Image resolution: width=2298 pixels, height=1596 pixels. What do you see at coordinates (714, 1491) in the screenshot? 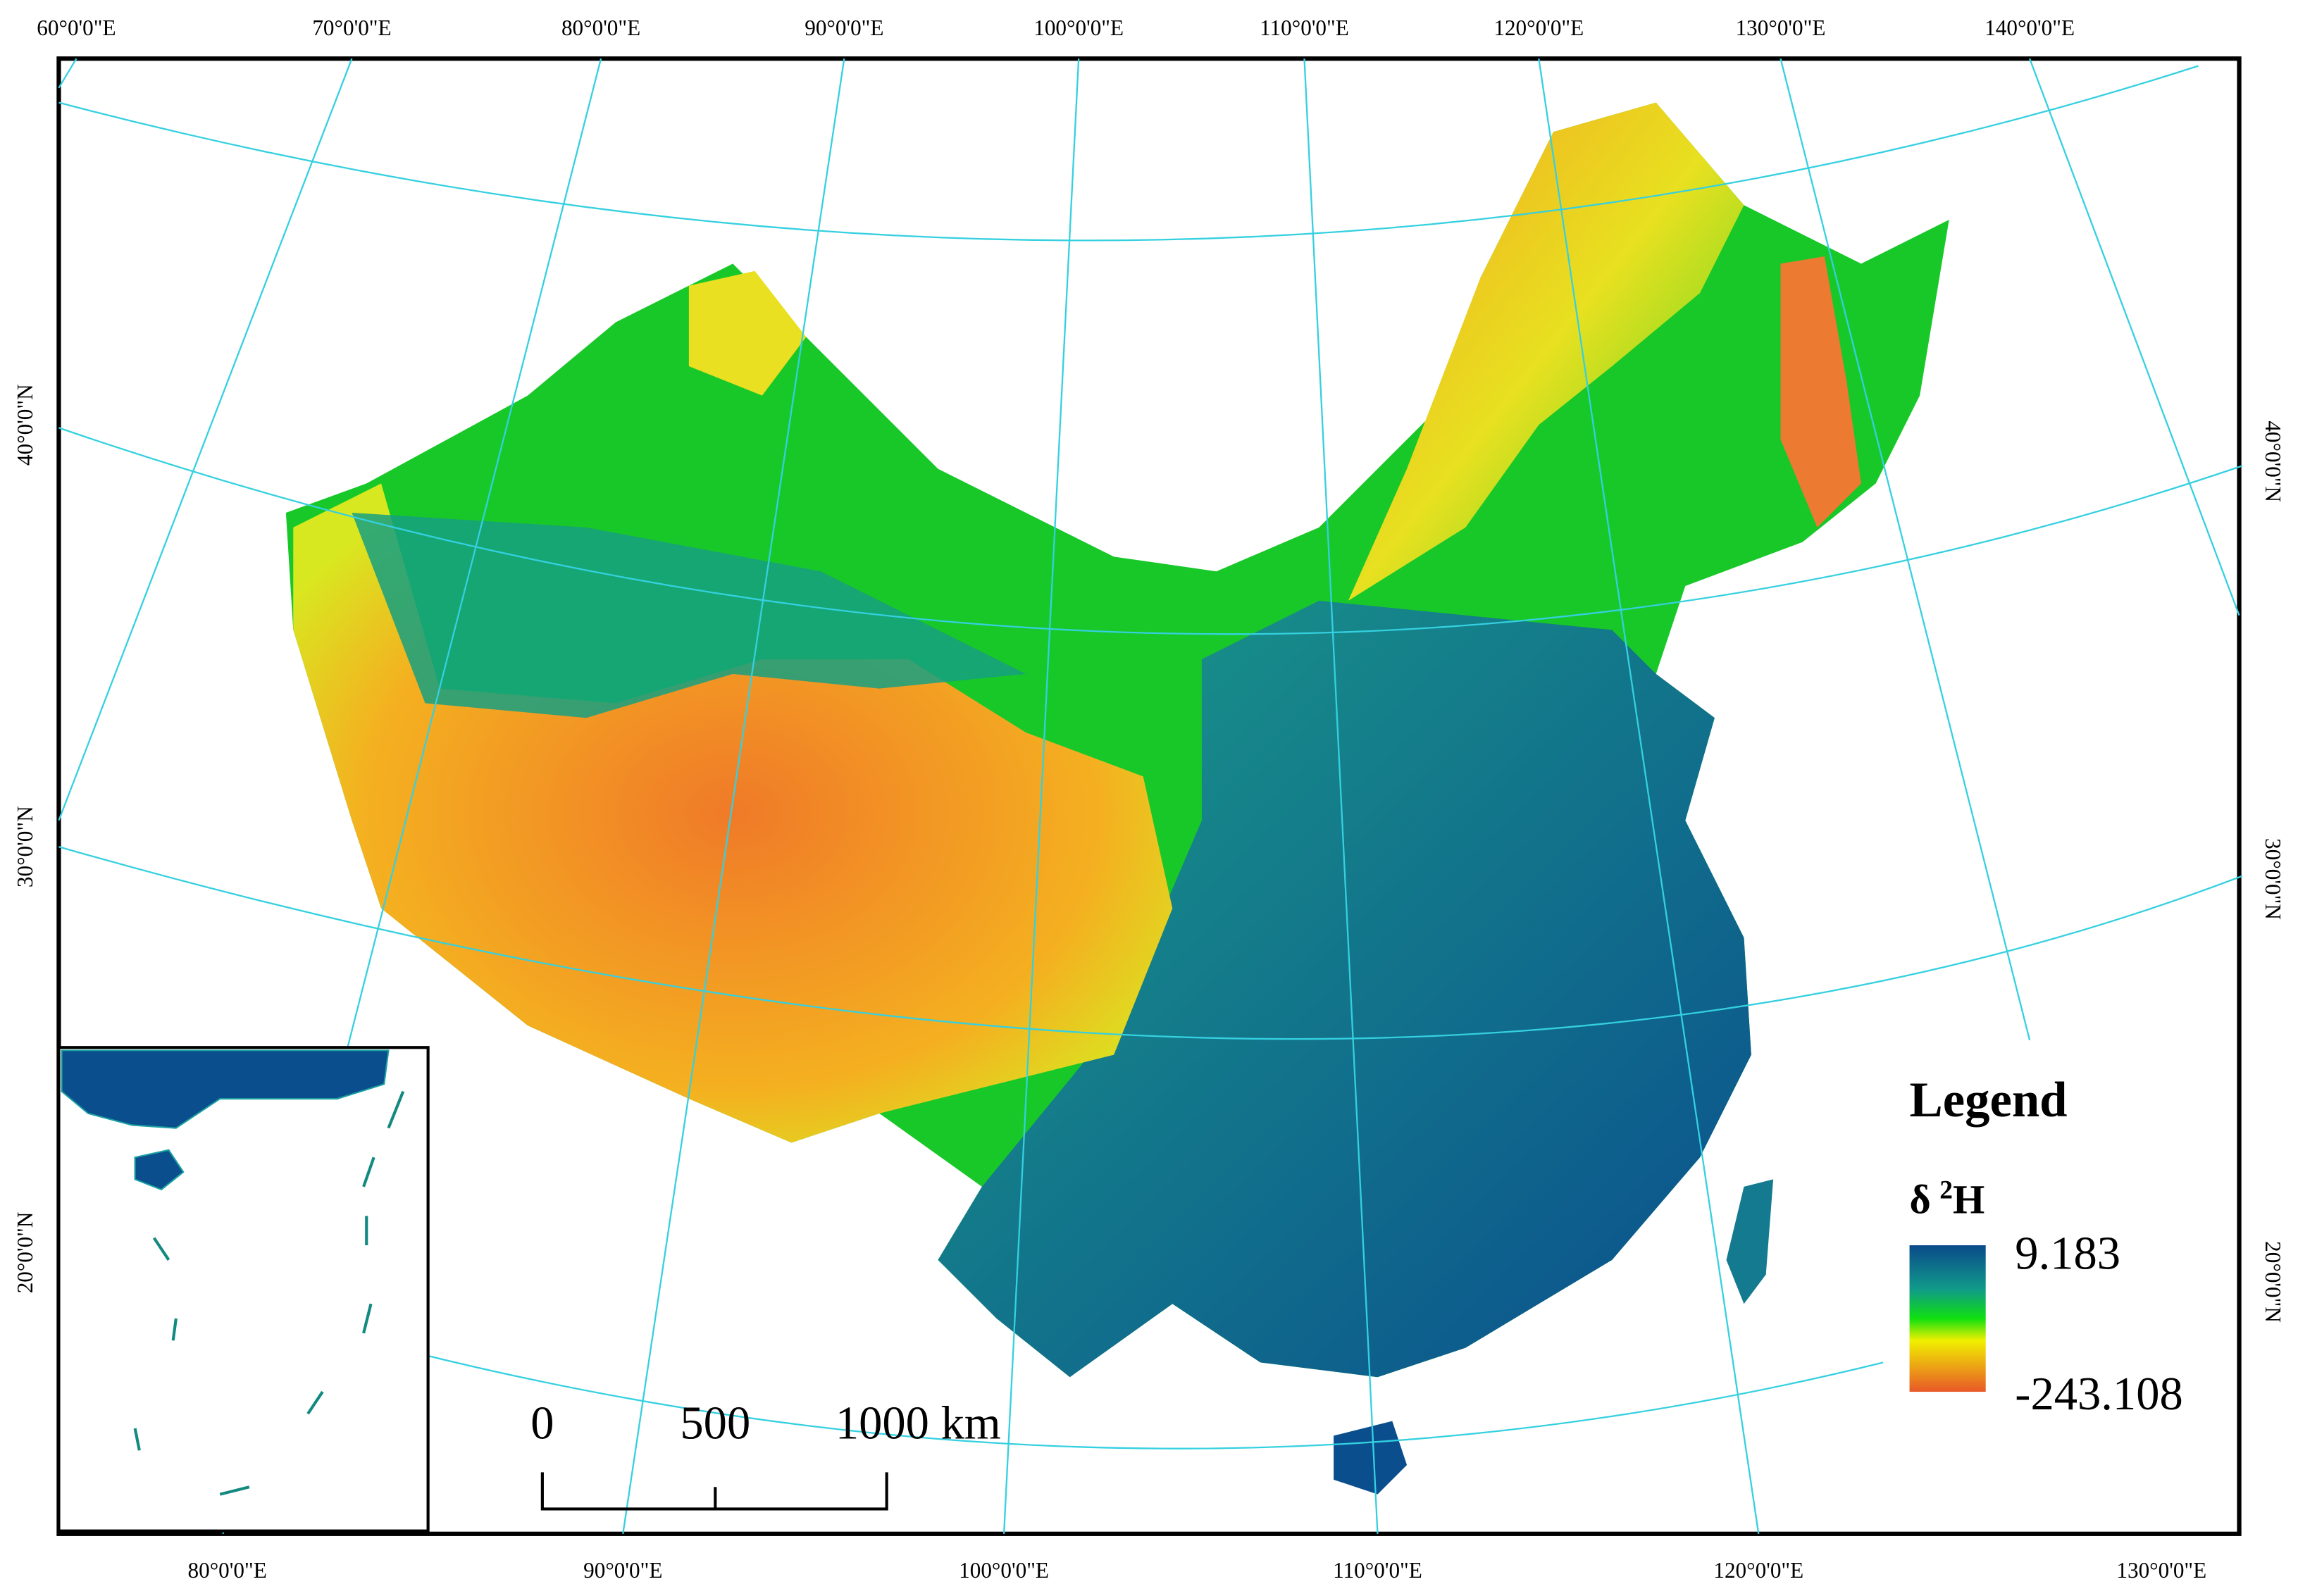
I see `scale-line` at bounding box center [714, 1491].